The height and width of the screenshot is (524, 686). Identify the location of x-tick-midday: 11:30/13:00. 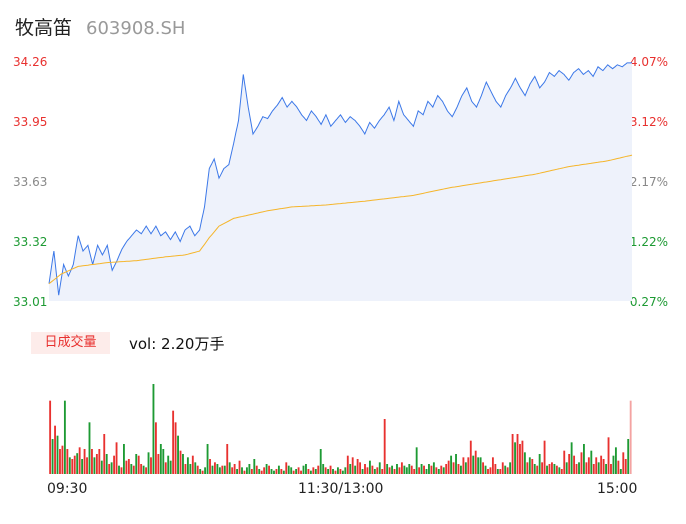
(341, 489).